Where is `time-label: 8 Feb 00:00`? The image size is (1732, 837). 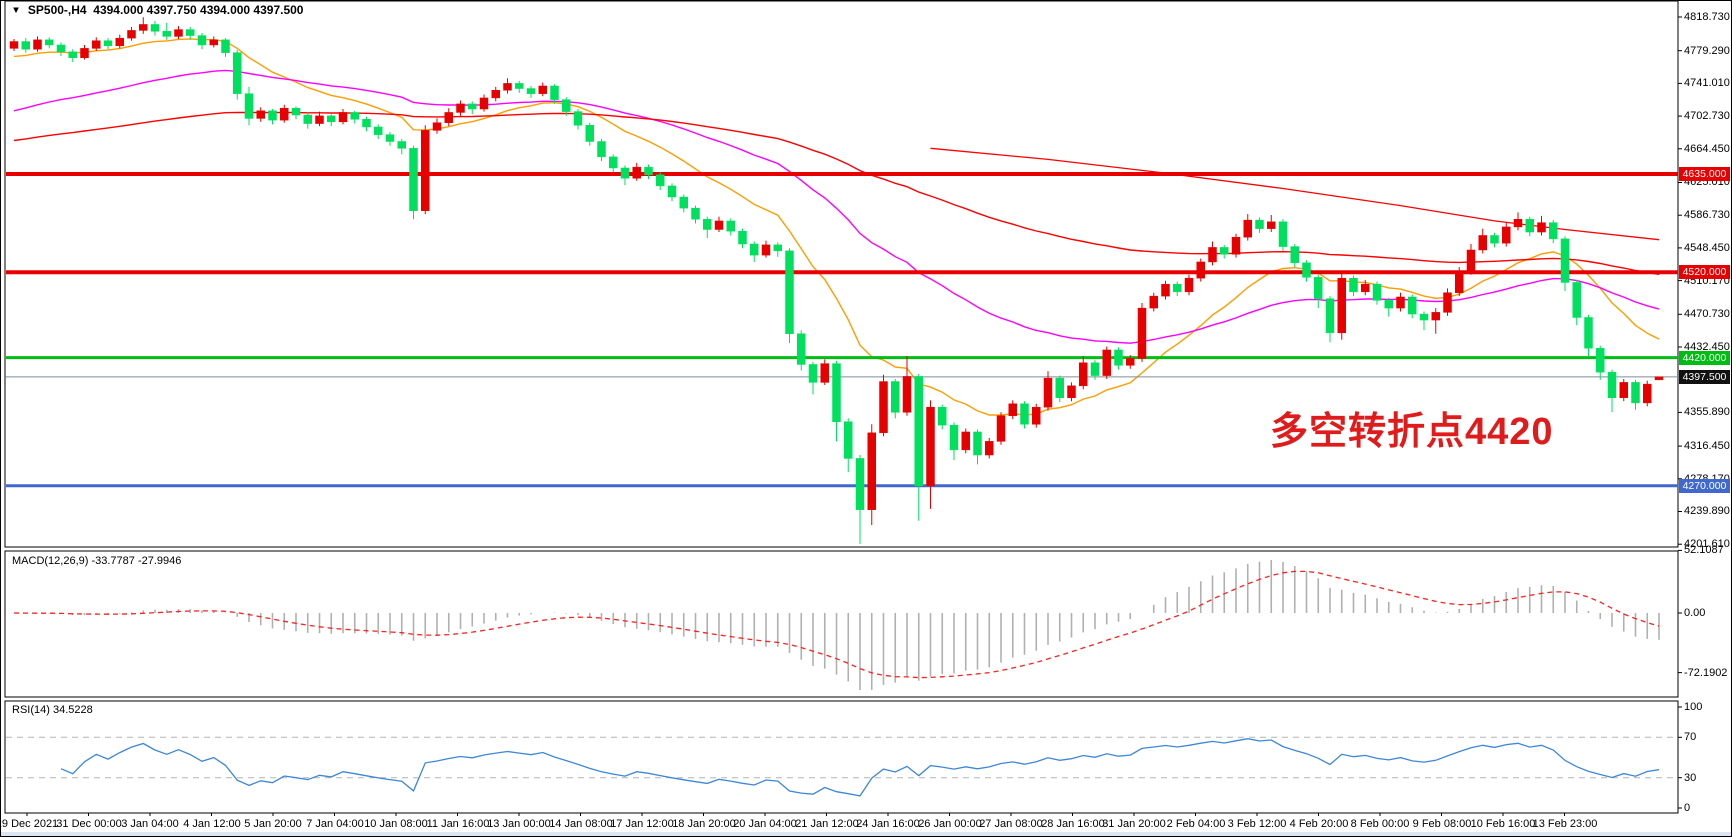 time-label: 8 Feb 00:00 is located at coordinates (1380, 824).